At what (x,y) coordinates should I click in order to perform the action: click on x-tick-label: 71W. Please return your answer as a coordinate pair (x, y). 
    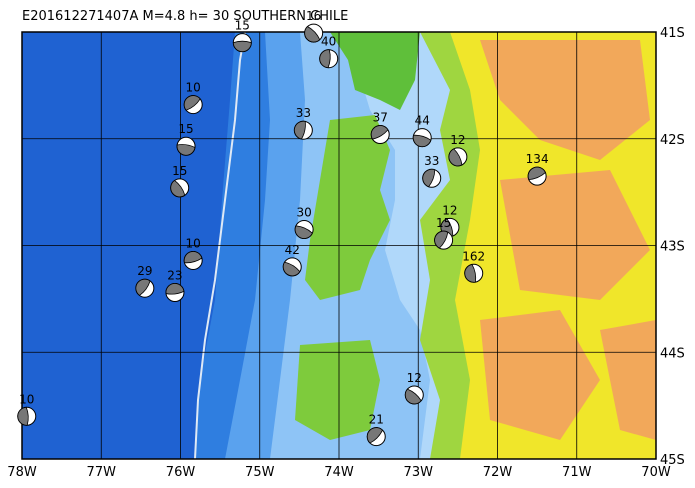
    Looking at the image, I should click on (577, 472).